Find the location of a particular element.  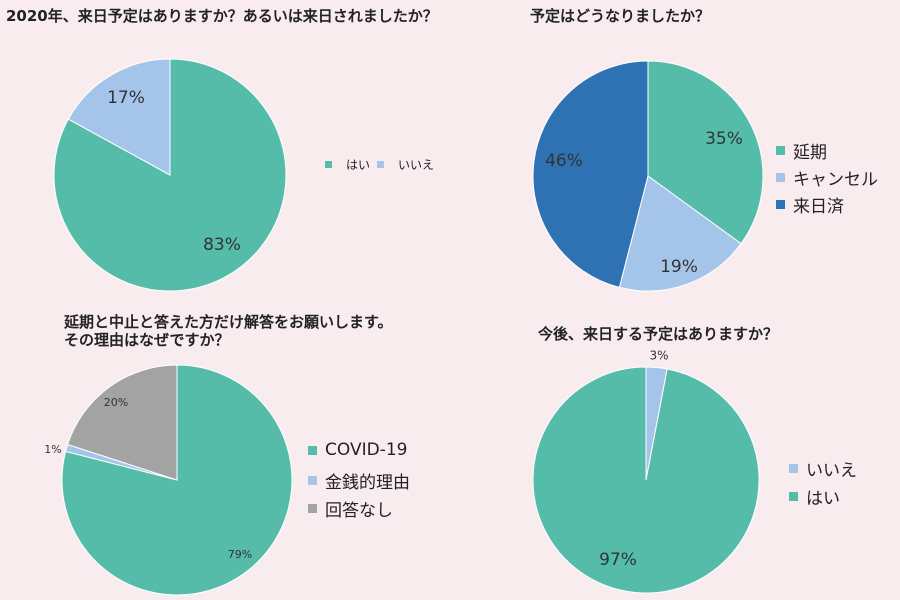

data-label-来日済: 46% is located at coordinates (564, 161).